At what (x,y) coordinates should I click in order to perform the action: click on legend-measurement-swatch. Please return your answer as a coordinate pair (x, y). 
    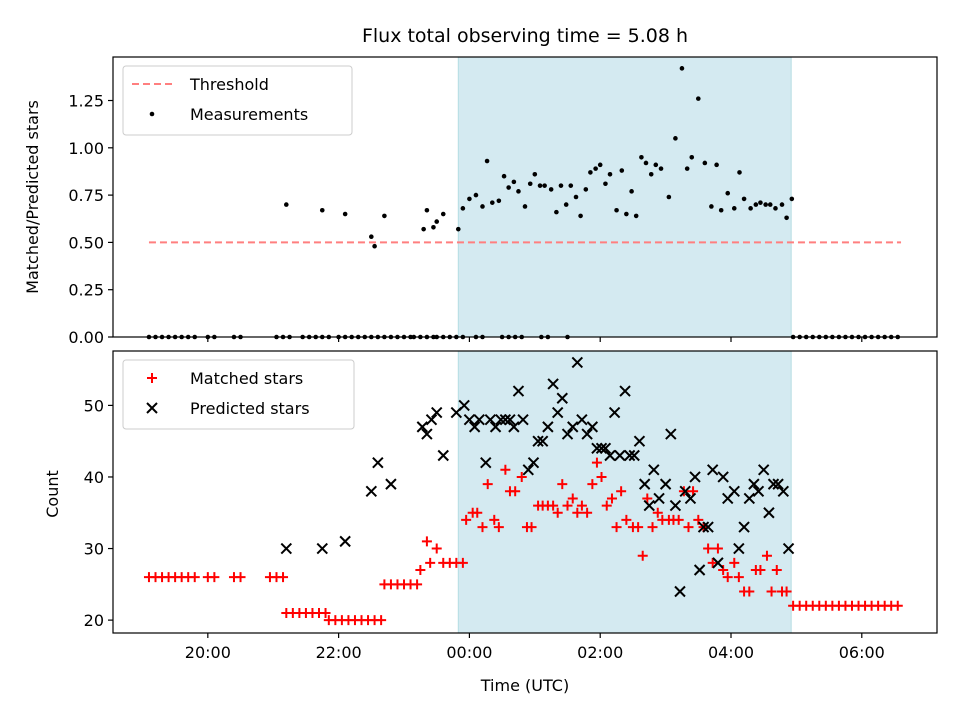
    Looking at the image, I should click on (152, 114).